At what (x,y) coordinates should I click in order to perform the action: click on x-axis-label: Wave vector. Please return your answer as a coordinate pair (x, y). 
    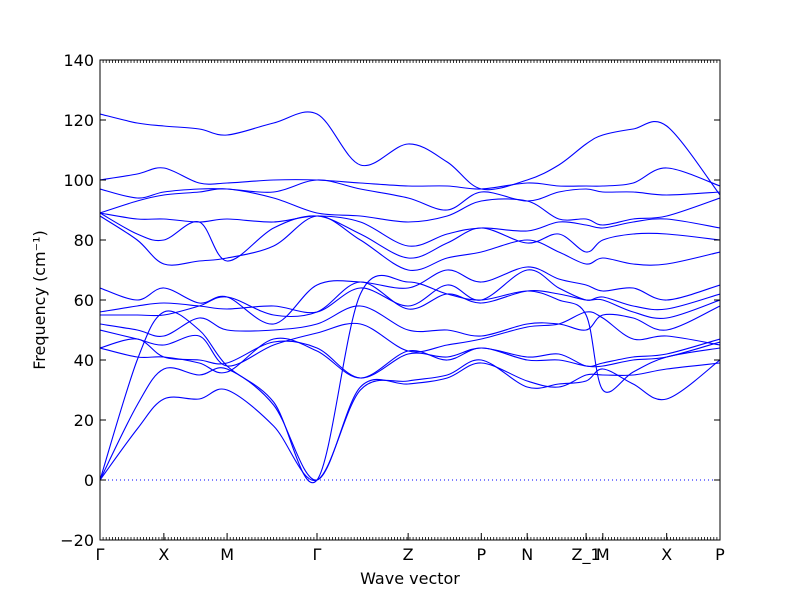
    Looking at the image, I should click on (410, 578).